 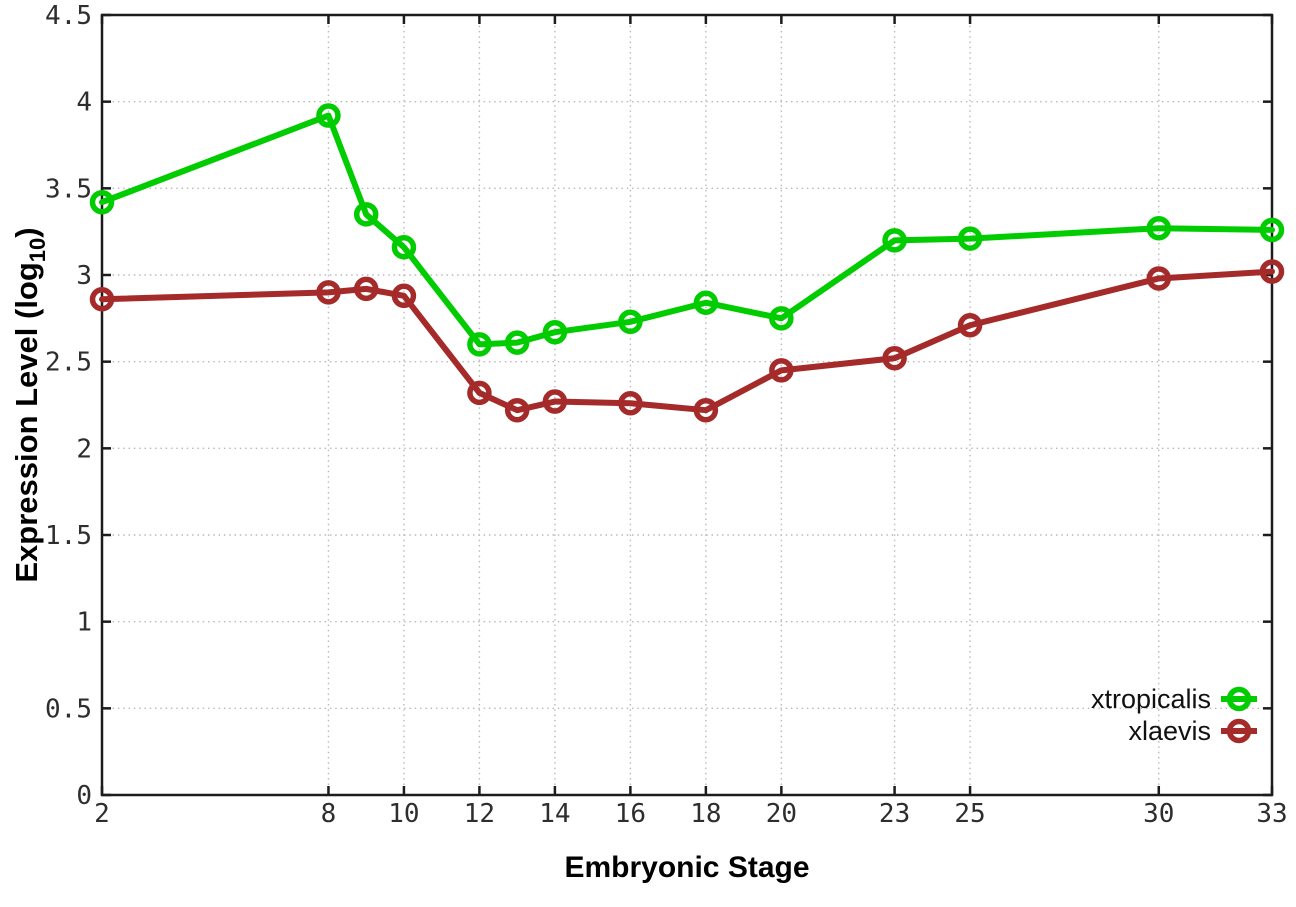 I want to click on series-line-xlaevis, so click(x=687, y=341).